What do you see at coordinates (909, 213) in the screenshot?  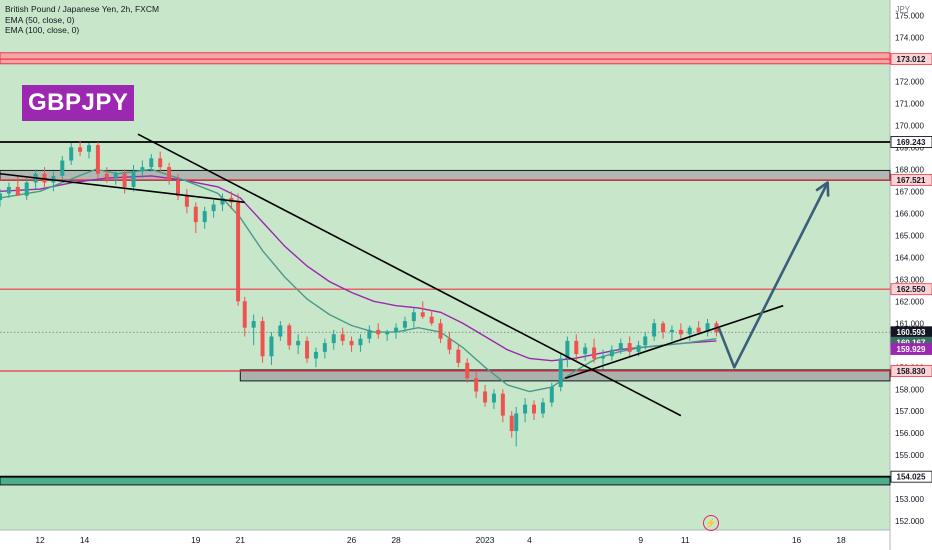 I see `y-tick-label: 166.000` at bounding box center [909, 213].